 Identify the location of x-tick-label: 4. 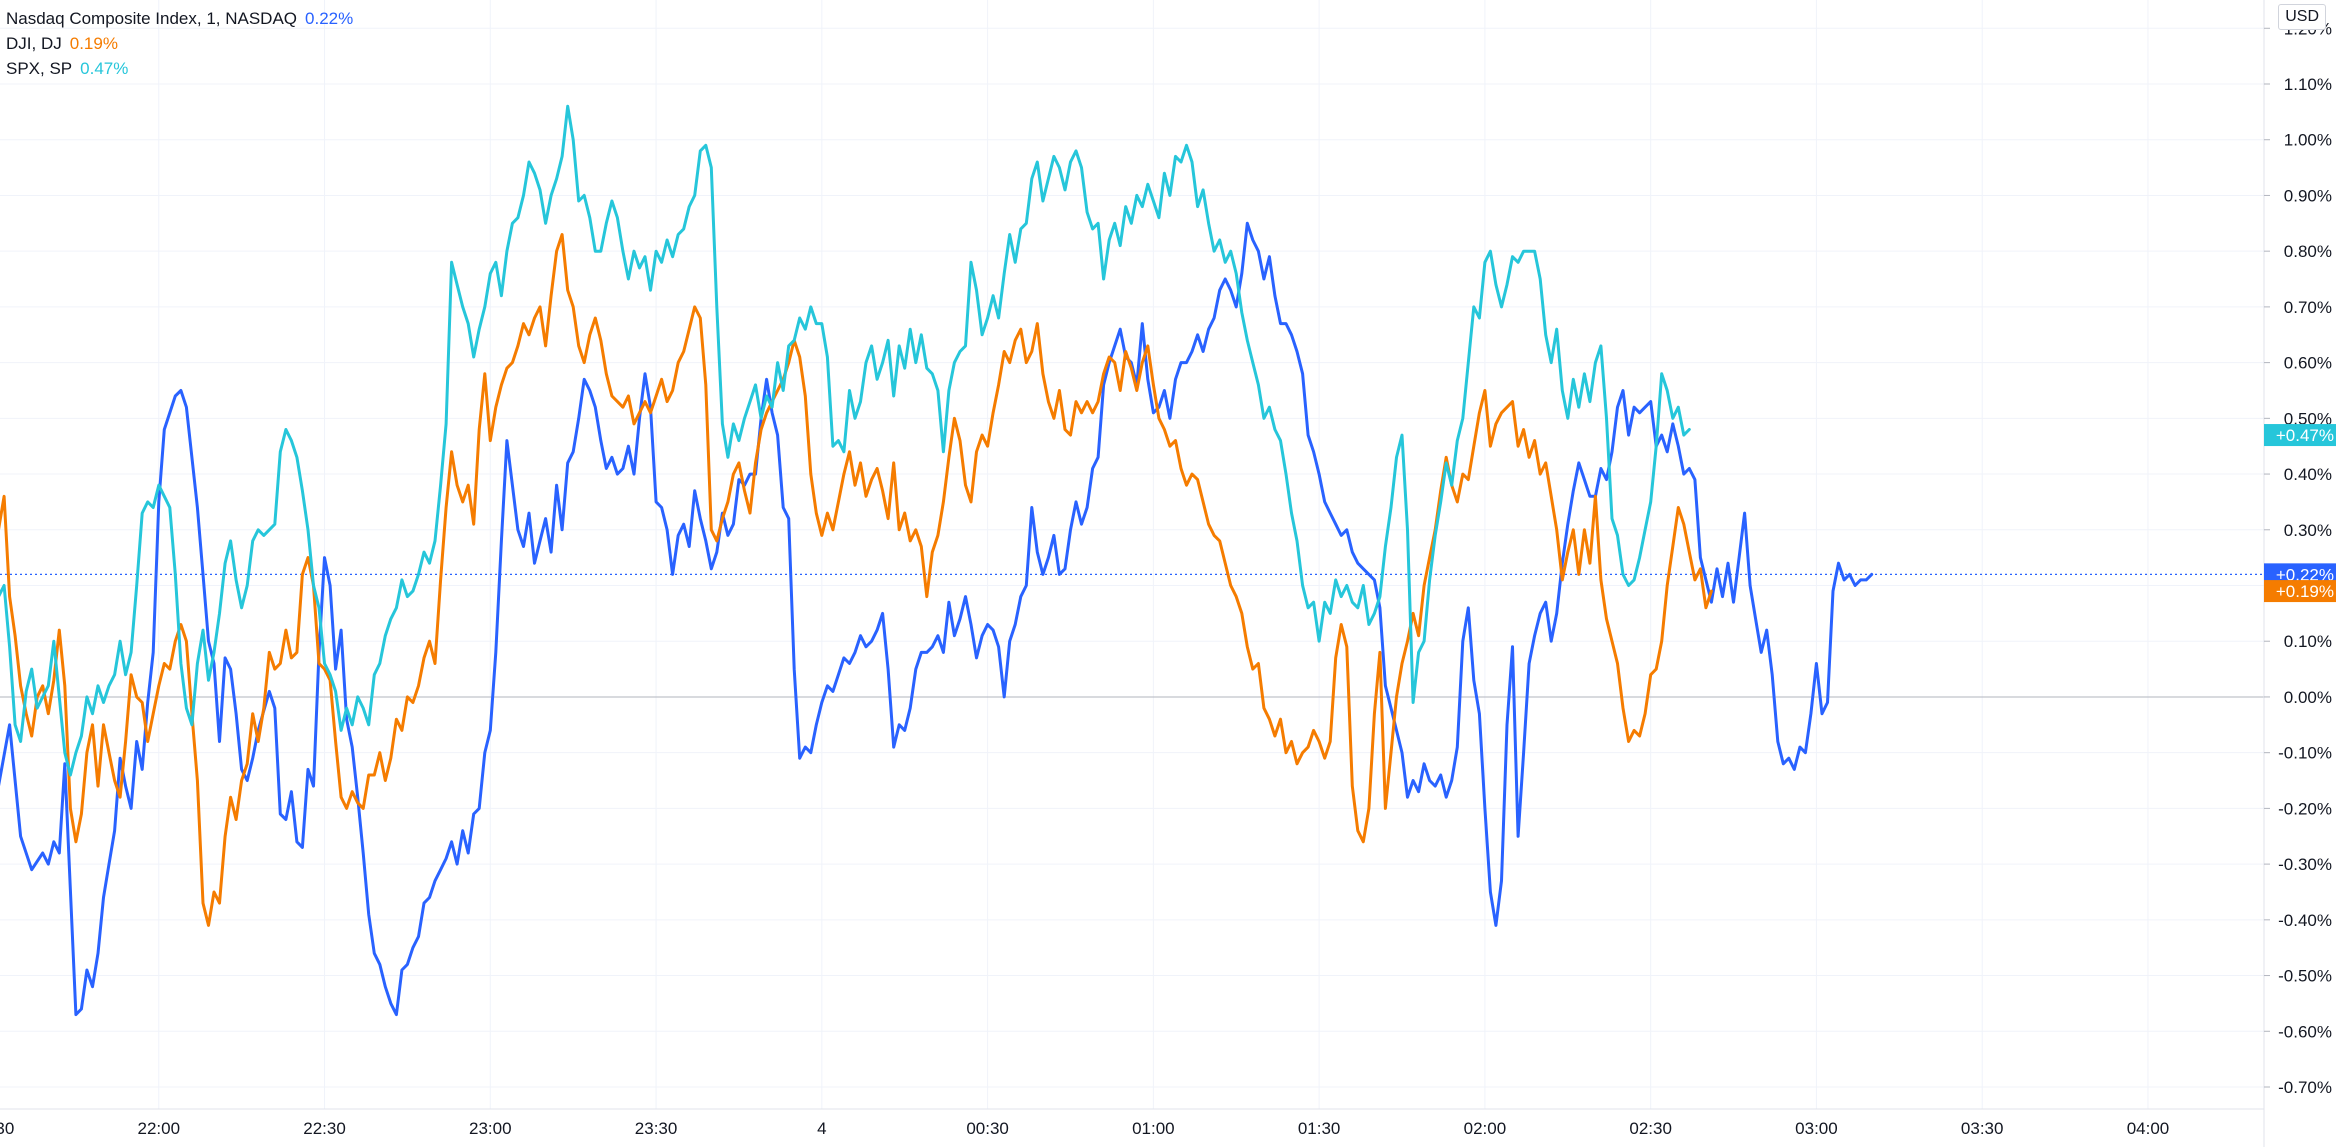
(821, 1128).